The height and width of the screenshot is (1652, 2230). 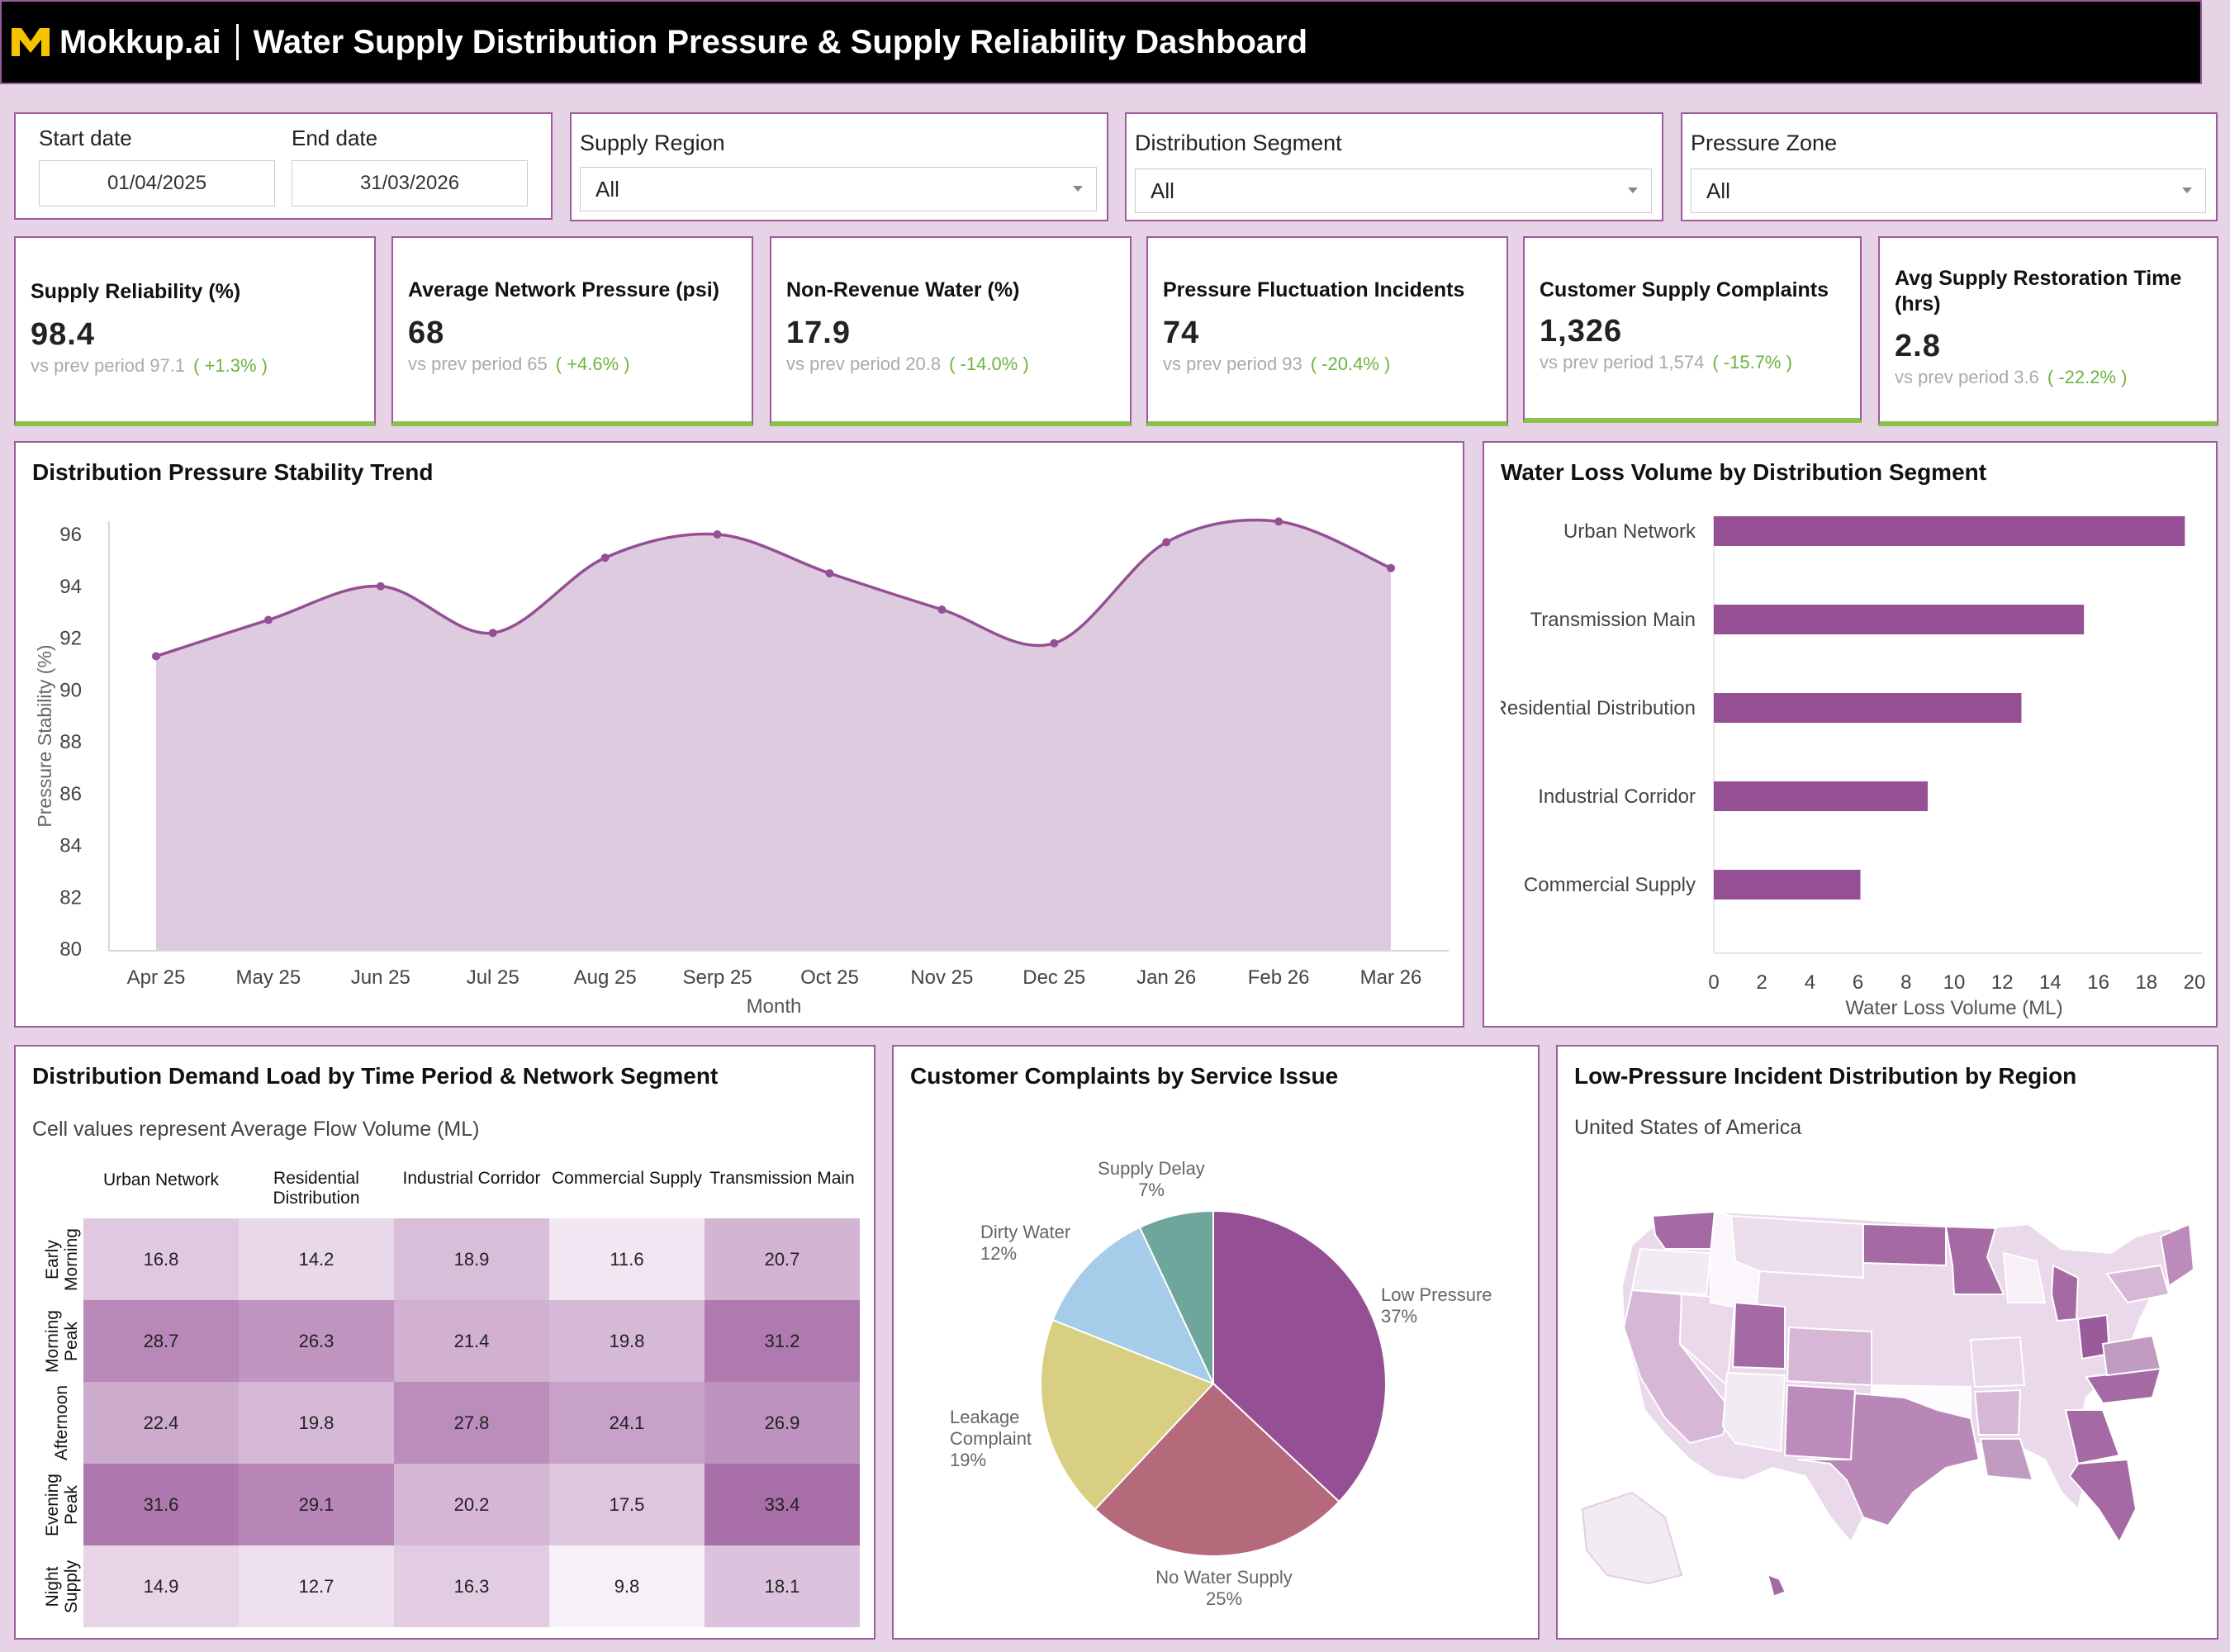 I want to click on y-tick-label: 94, so click(x=70, y=587).